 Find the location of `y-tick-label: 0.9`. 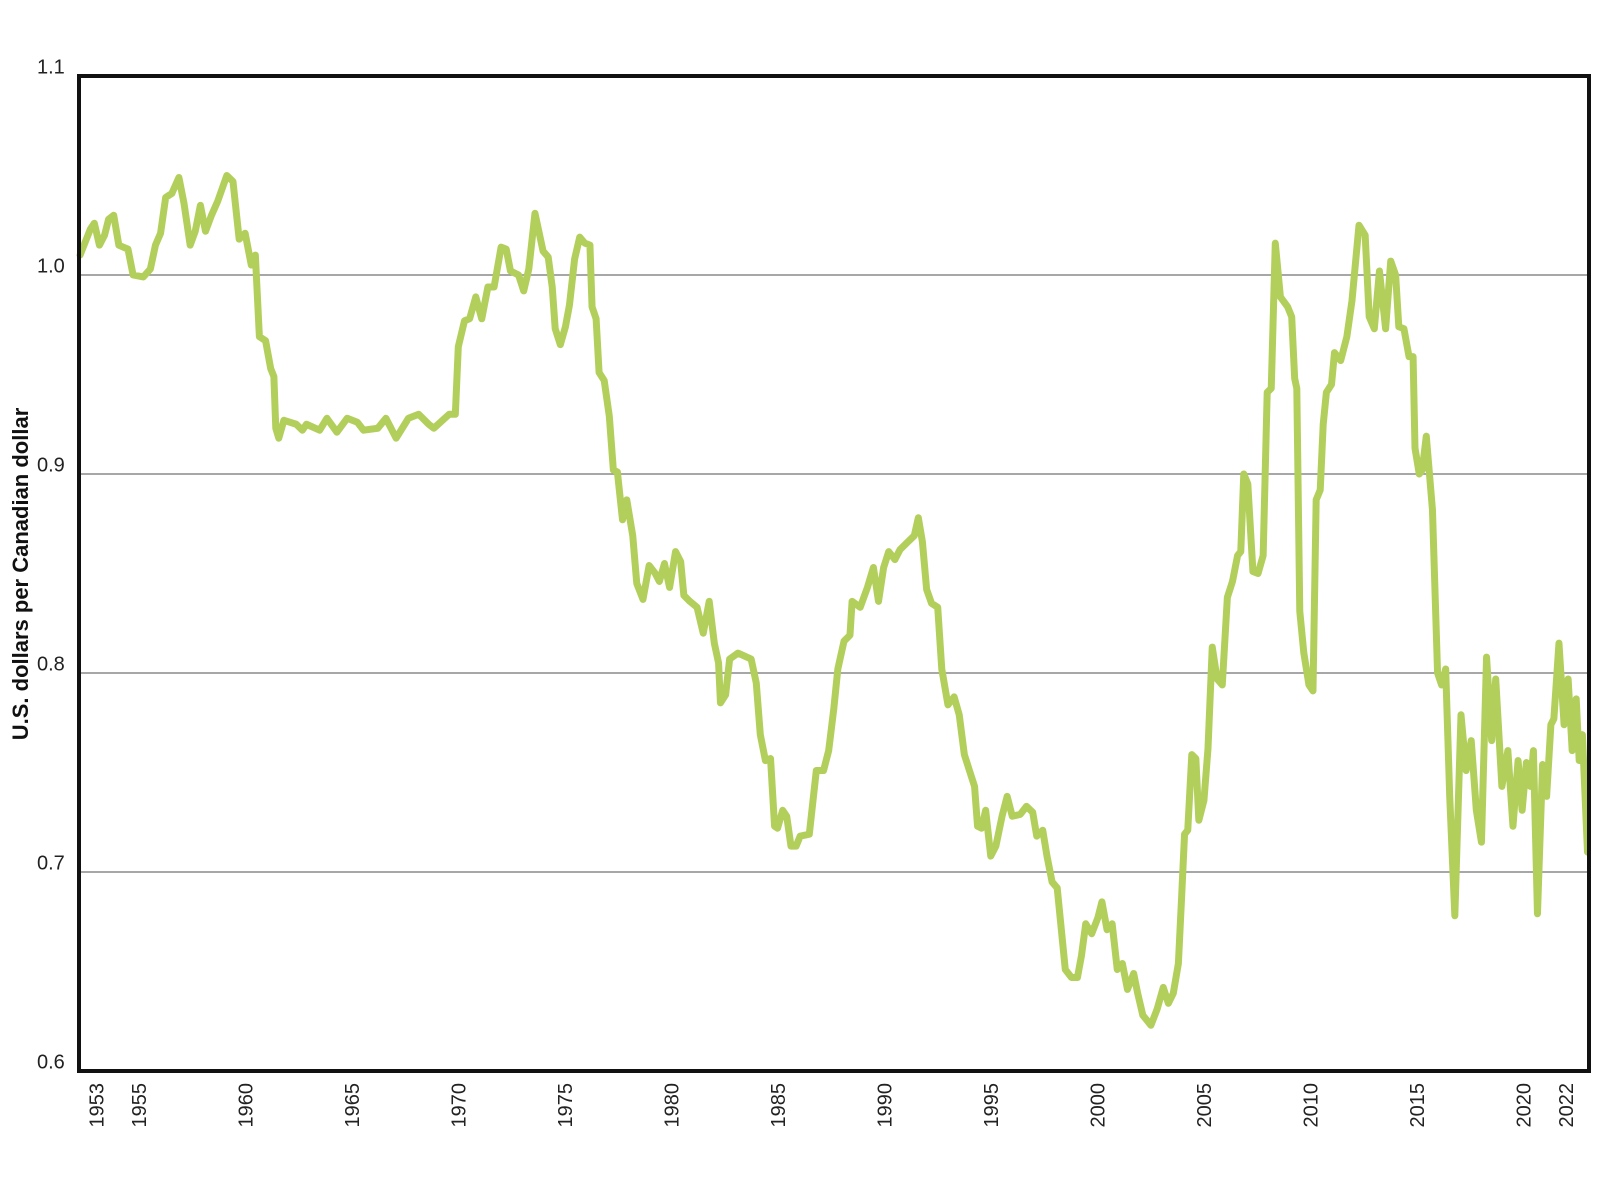

y-tick-label: 0.9 is located at coordinates (51, 465).